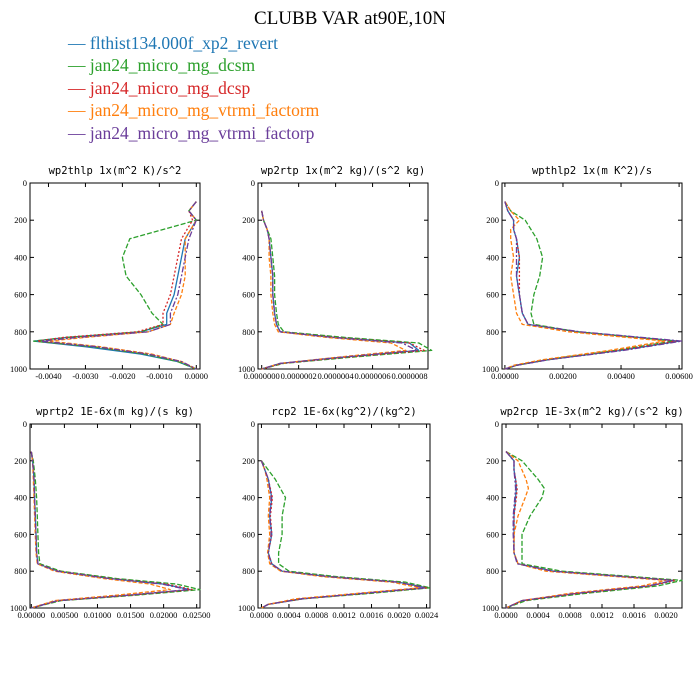 The width and height of the screenshot is (700, 700). What do you see at coordinates (172, 65) in the screenshot?
I see `legend-label: jan24_micro_mg_dcsm` at bounding box center [172, 65].